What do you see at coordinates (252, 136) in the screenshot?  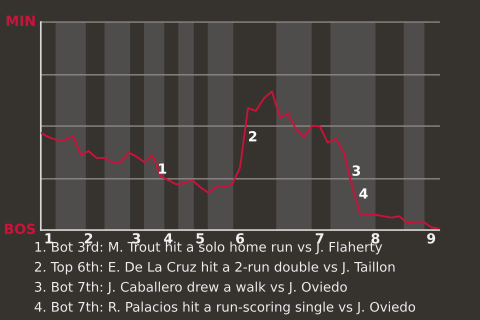 I see `annotation: 2` at bounding box center [252, 136].